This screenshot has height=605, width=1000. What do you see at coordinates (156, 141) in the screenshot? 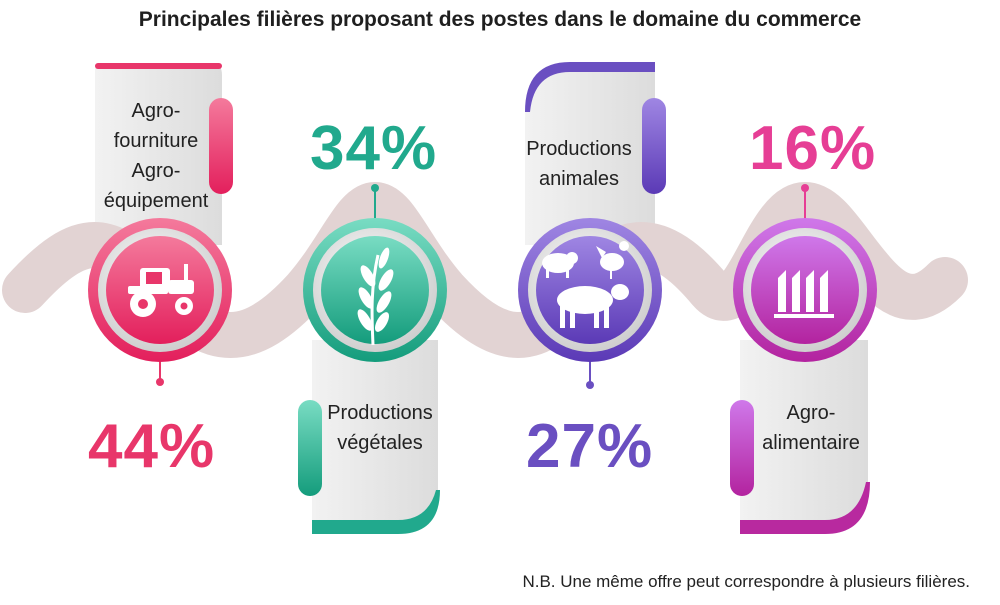
I see `label-line: fourniture` at bounding box center [156, 141].